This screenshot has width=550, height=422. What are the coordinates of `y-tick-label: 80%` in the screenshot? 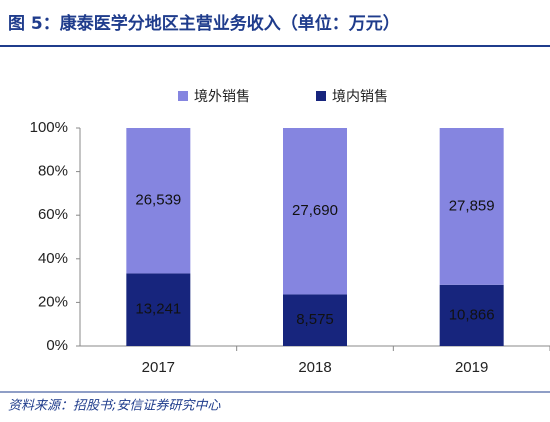 It's located at (53, 171).